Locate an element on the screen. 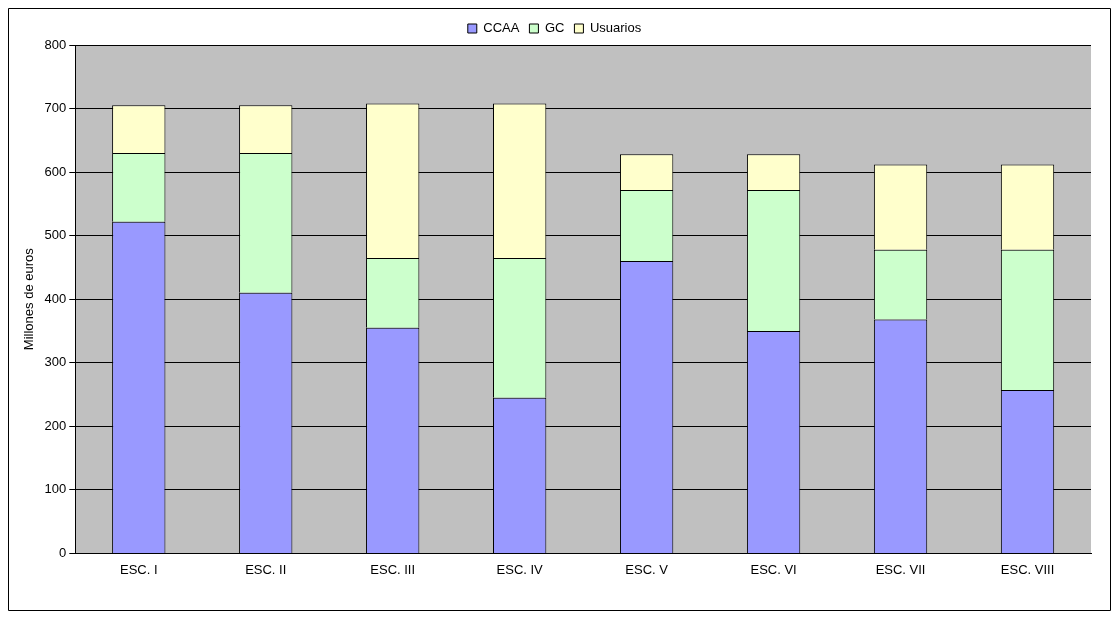 This screenshot has height=619, width=1119. x-tick-label: ESC. IV is located at coordinates (520, 569).